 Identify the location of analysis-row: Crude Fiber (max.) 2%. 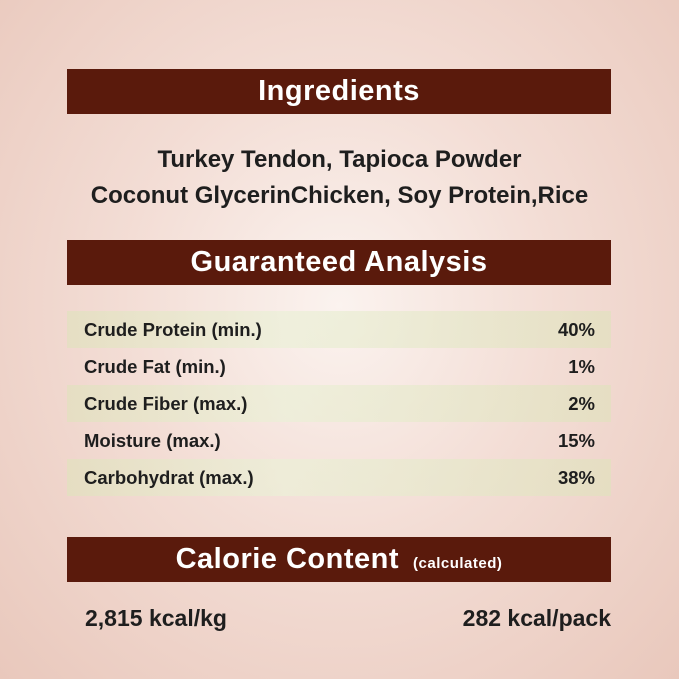
(339, 403).